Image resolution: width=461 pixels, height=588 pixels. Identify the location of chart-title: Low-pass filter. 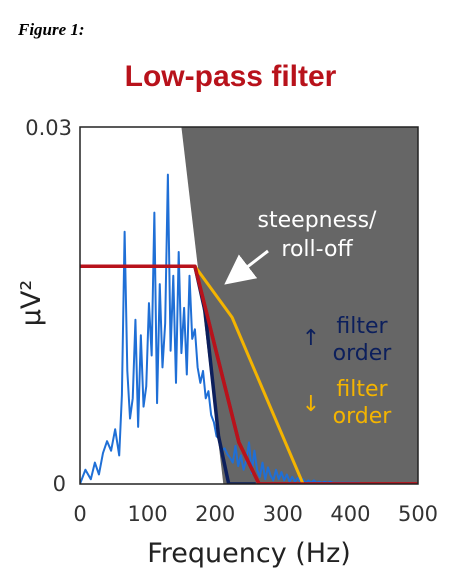
(230, 76).